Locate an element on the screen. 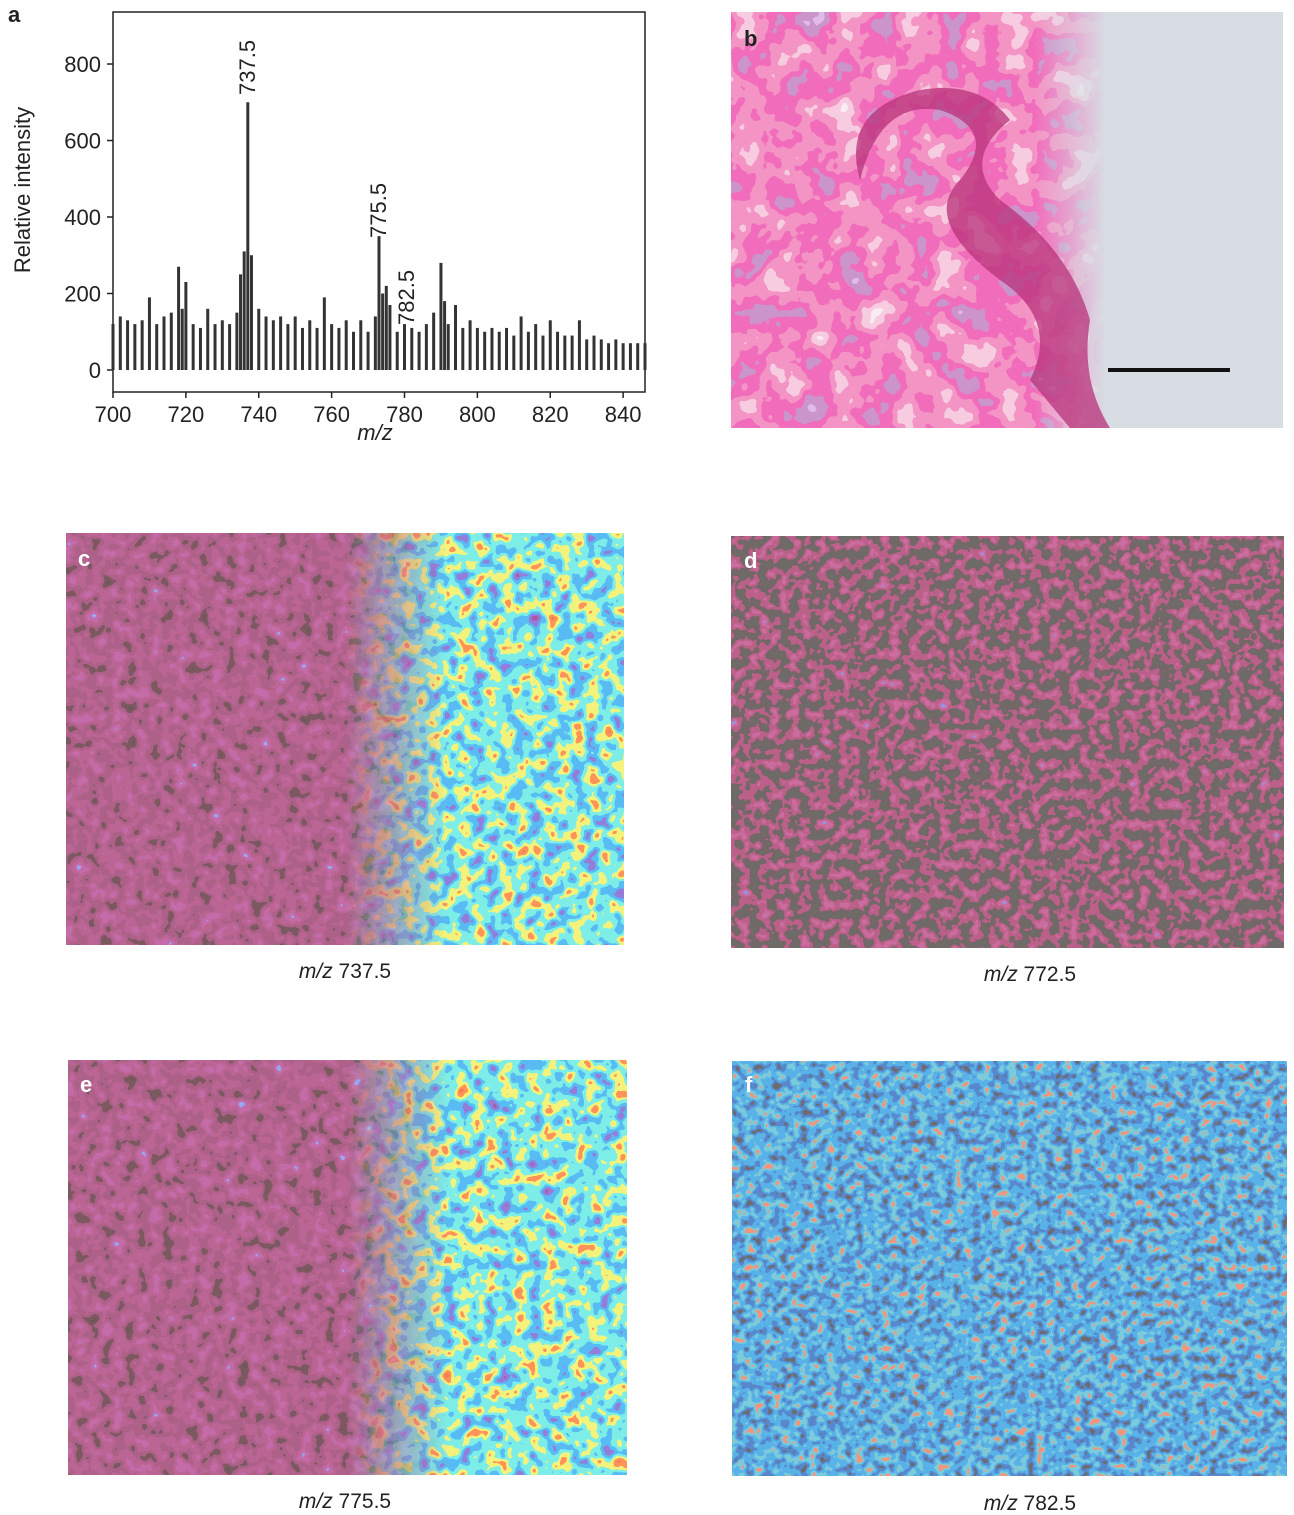  y-tick-label: 400 is located at coordinates (82, 217).